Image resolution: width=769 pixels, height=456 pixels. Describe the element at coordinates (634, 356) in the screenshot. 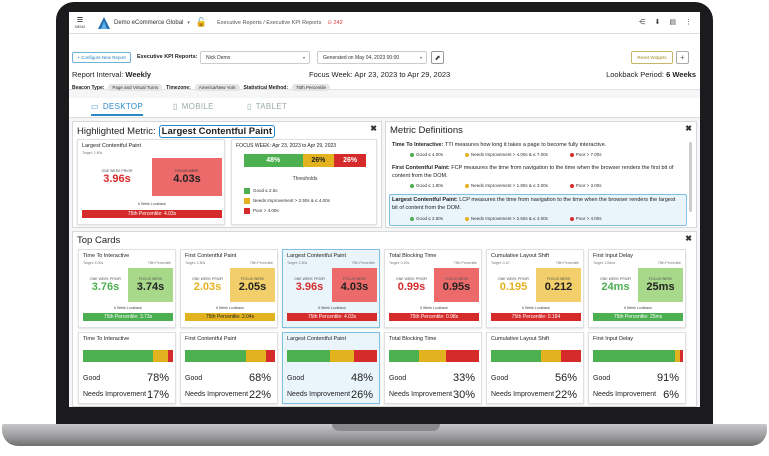

I see `dist-good` at that location.